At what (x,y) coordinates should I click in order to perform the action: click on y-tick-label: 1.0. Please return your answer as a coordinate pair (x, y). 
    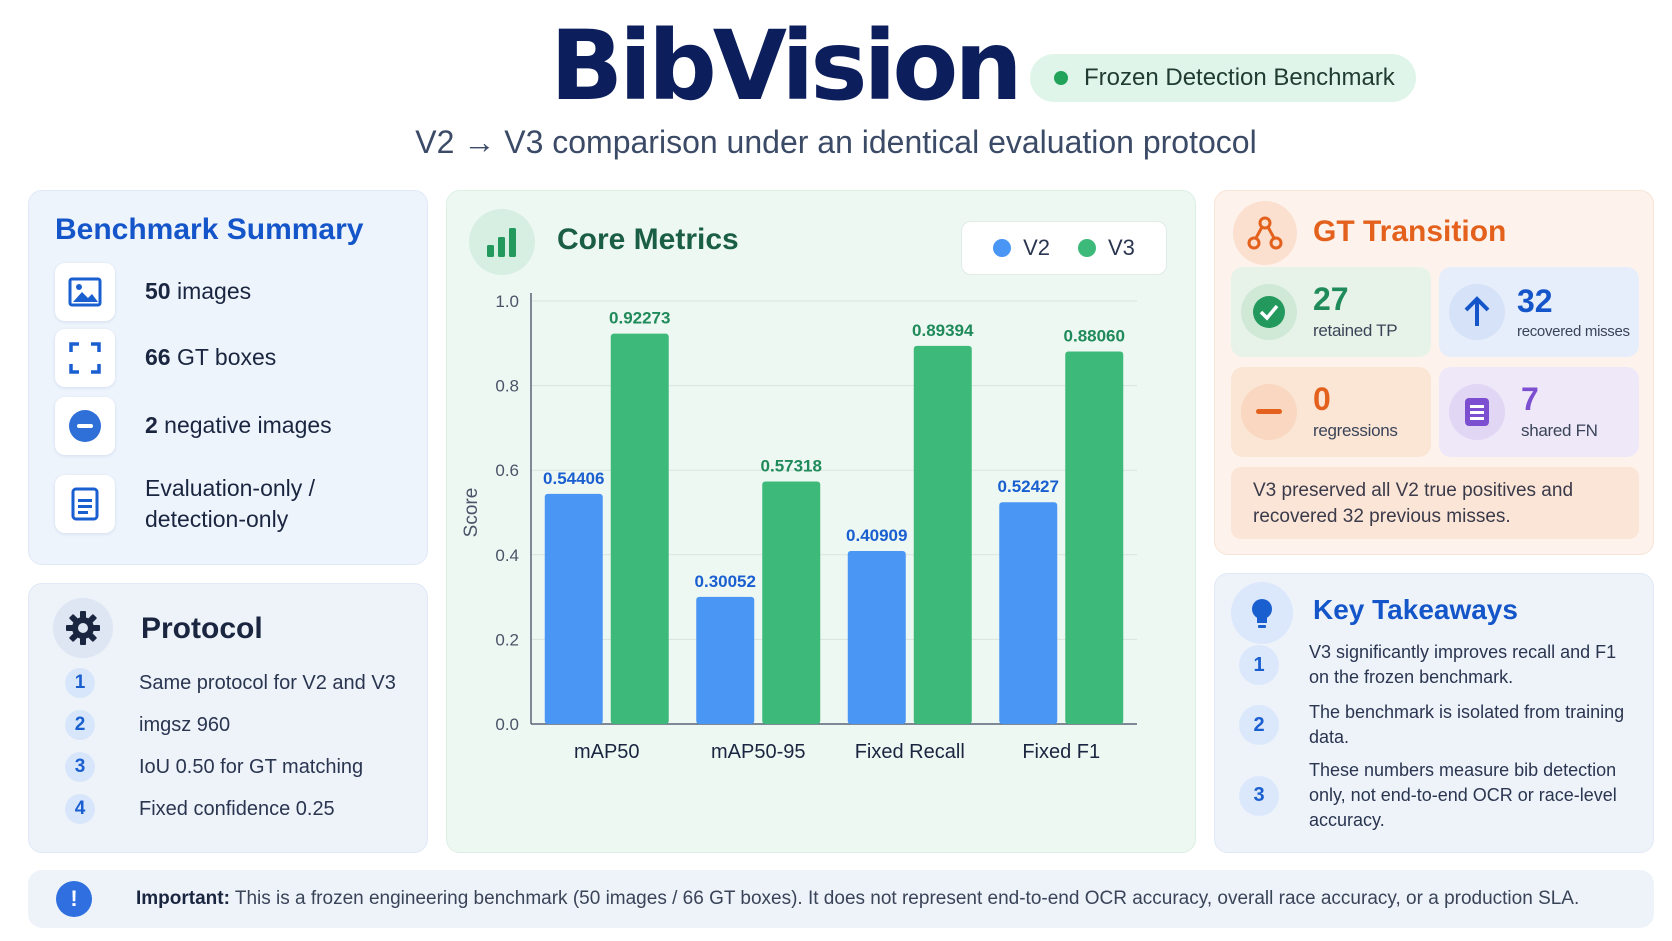
    Looking at the image, I should click on (507, 301).